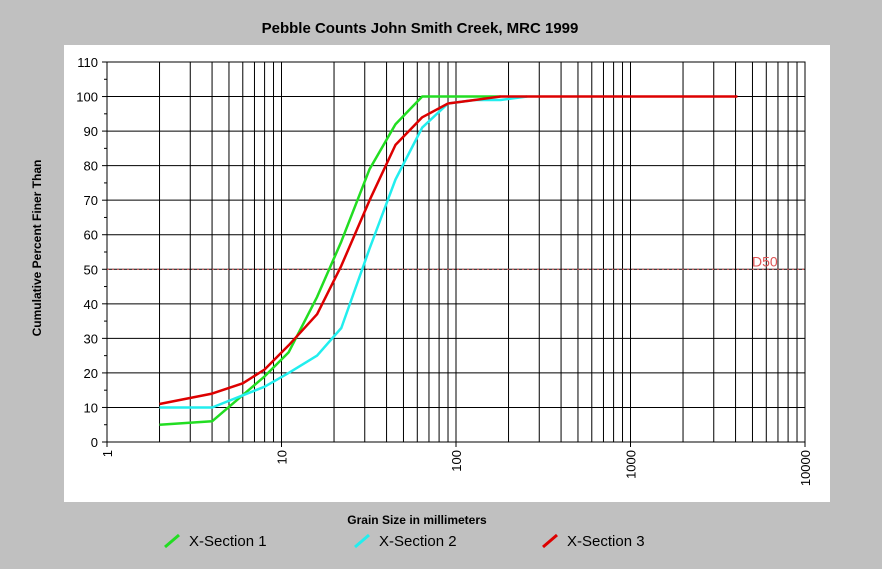  I want to click on x-axis: 1 10 100 1000 10000, so click(456, 464).